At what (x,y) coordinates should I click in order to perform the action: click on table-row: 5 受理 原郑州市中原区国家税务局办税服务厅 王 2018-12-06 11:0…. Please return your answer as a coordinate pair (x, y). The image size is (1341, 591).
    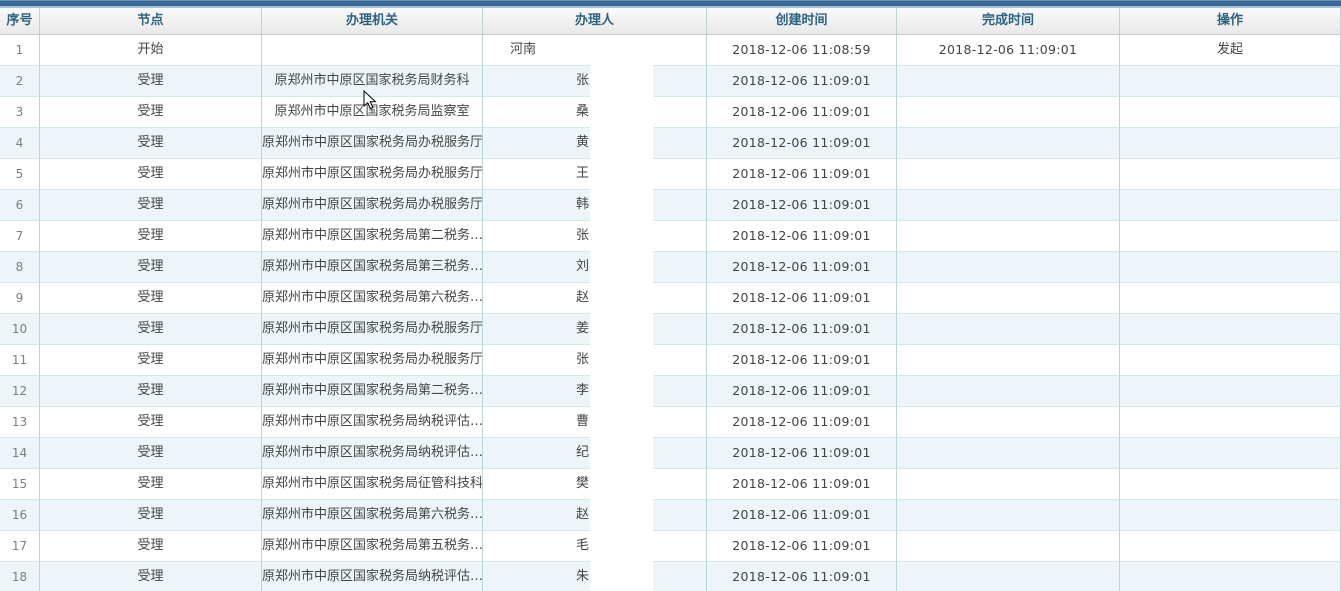
    Looking at the image, I should click on (670, 174).